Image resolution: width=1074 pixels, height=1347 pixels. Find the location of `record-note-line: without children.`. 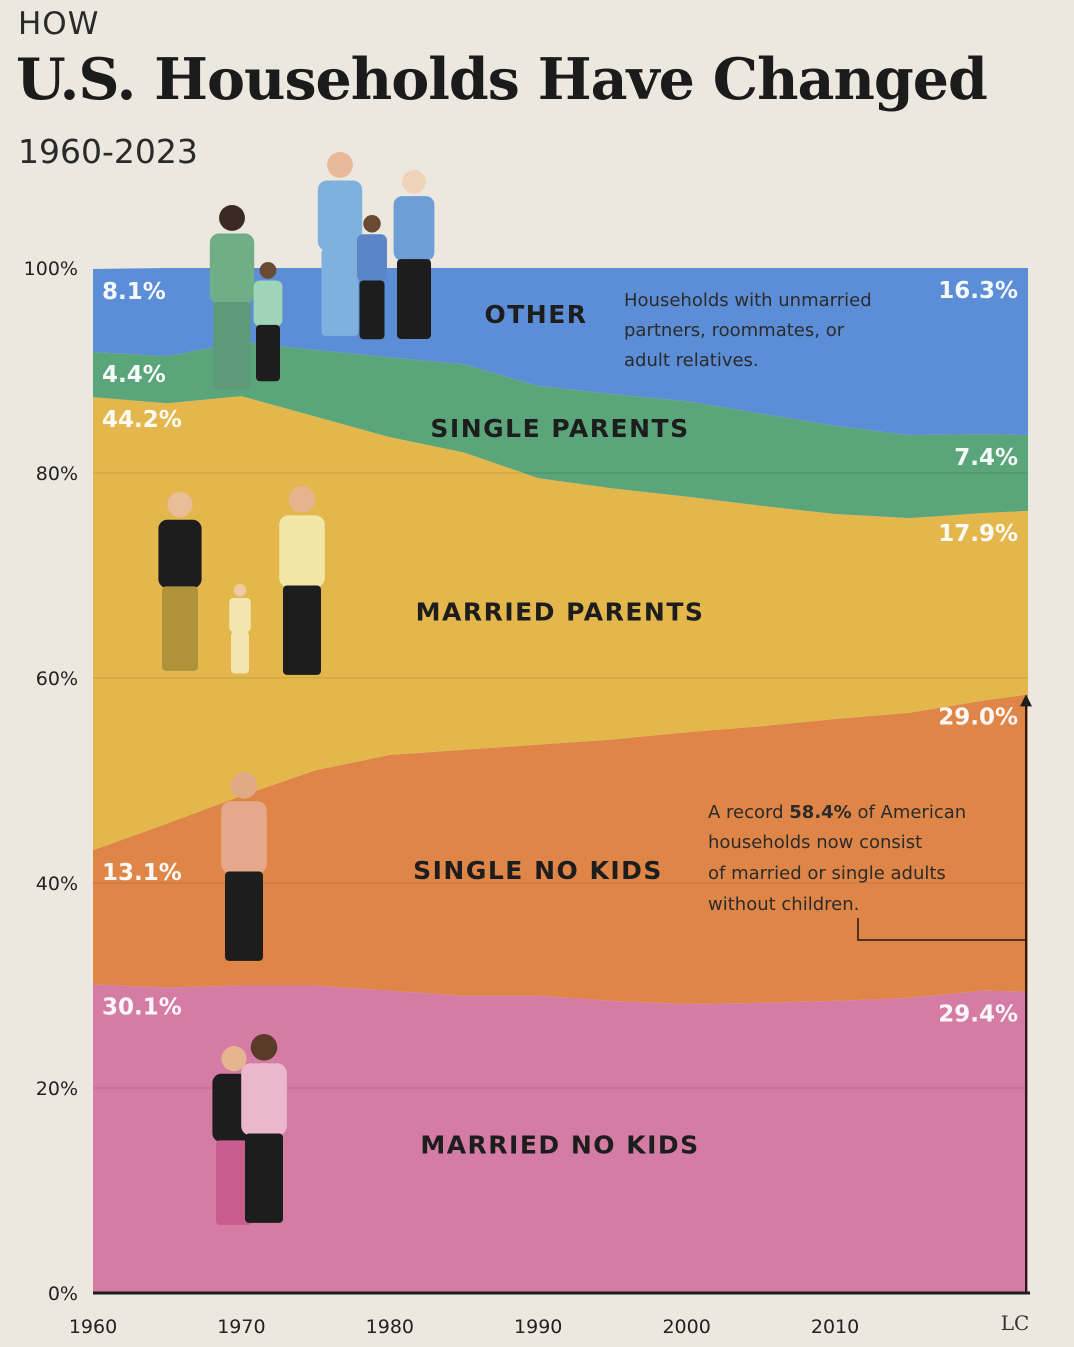

record-note-line: without children. is located at coordinates (783, 904).